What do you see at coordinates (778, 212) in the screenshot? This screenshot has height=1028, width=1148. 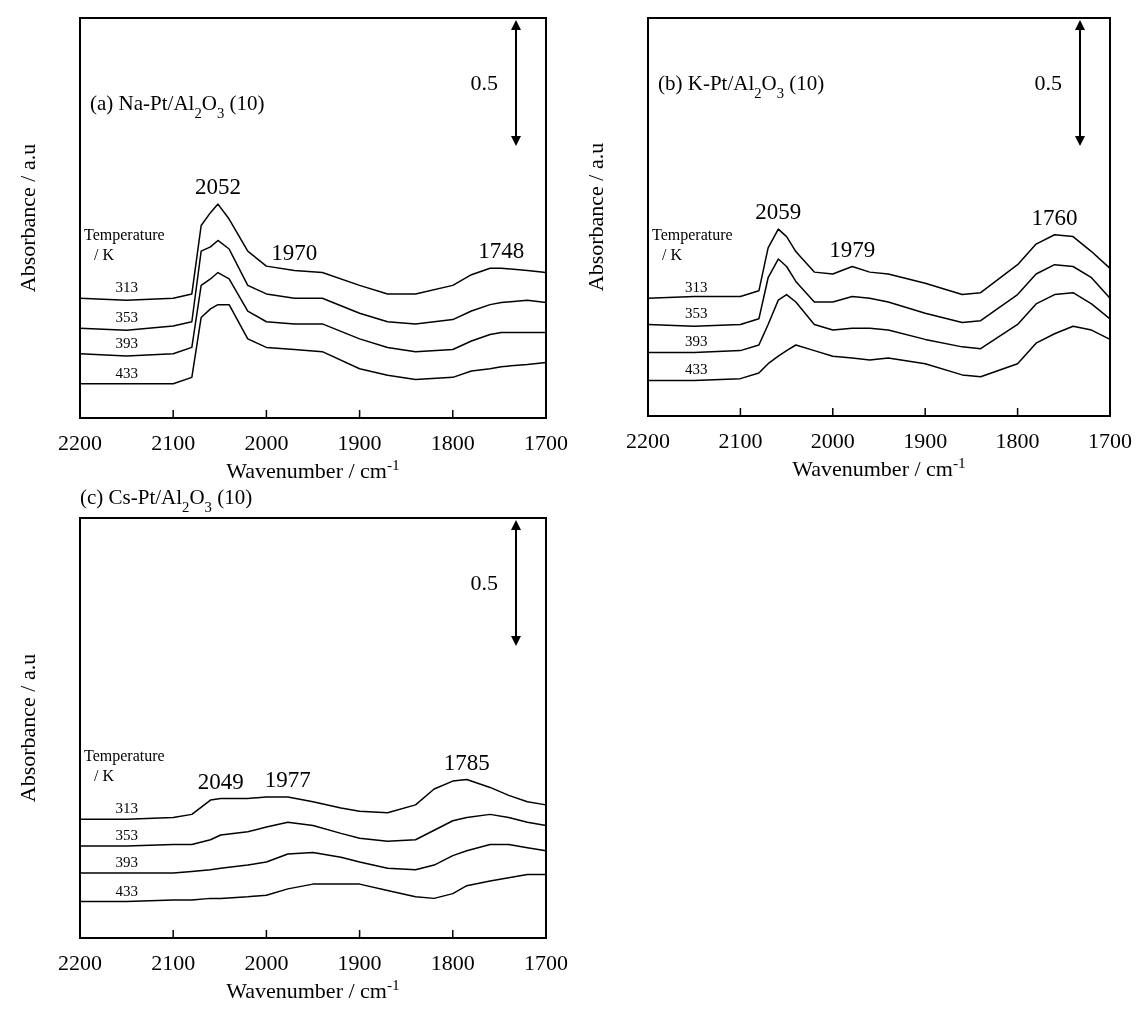 I see `annotation: 2059` at bounding box center [778, 212].